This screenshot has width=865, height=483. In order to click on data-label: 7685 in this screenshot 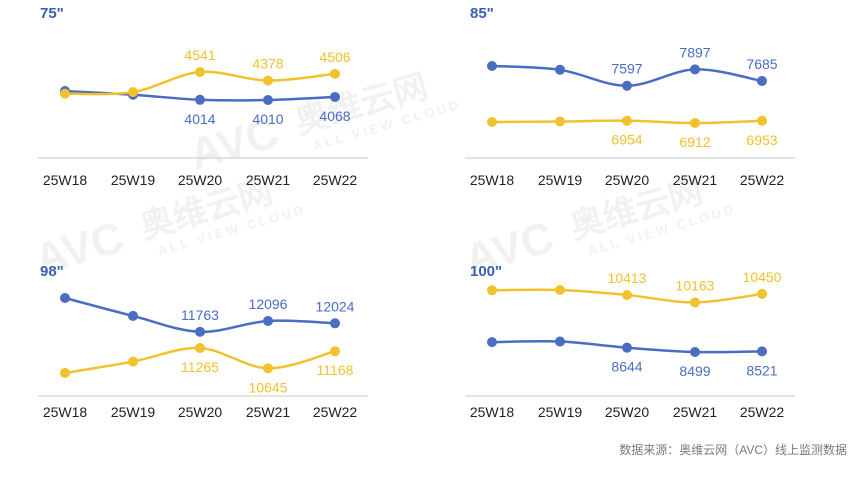, I will do `click(761, 64)`.